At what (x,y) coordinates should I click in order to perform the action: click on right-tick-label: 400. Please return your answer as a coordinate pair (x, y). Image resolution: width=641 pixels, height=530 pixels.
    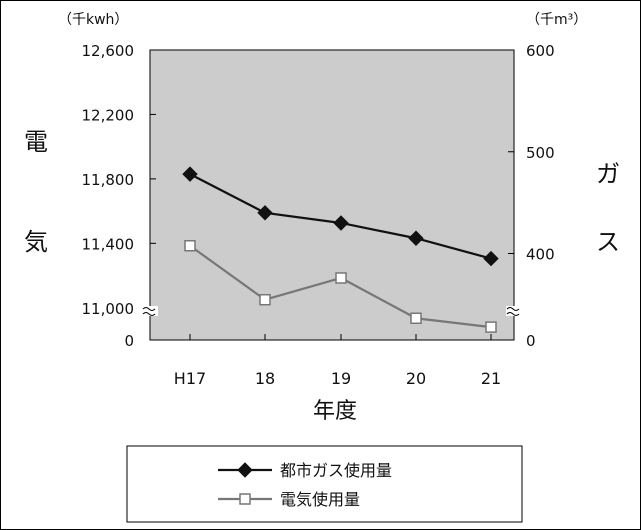
    Looking at the image, I should click on (540, 255).